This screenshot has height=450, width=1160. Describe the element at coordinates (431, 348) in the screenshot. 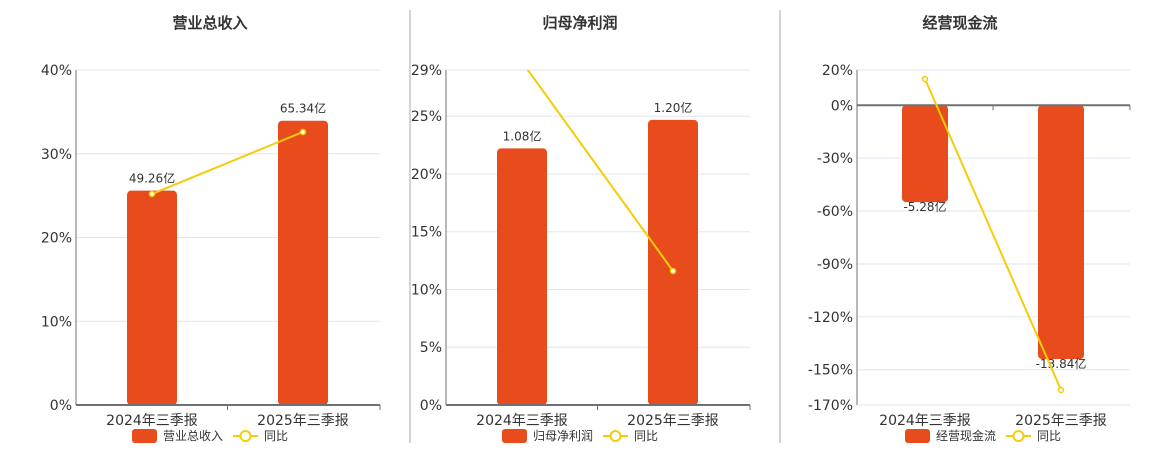

I see `y-tick-label: 5%` at that location.